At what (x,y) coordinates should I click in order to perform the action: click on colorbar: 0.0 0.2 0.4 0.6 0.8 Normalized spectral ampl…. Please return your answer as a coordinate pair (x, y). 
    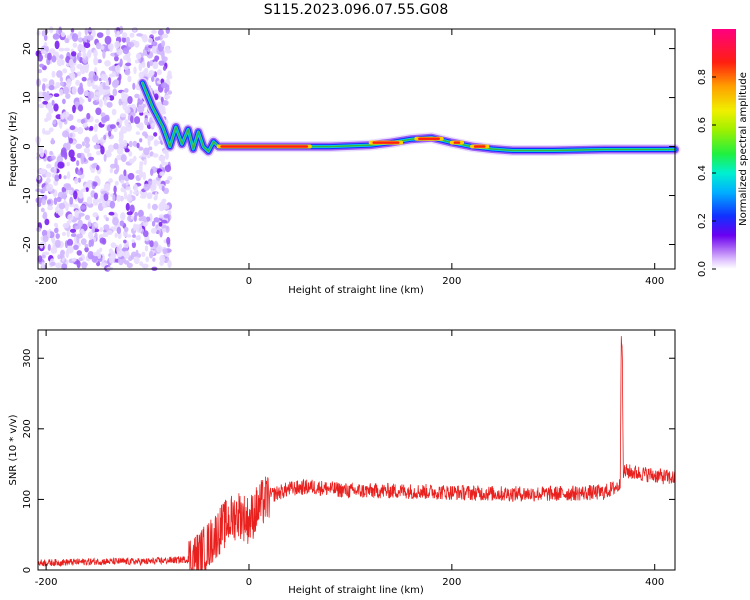
    Looking at the image, I should click on (723, 153).